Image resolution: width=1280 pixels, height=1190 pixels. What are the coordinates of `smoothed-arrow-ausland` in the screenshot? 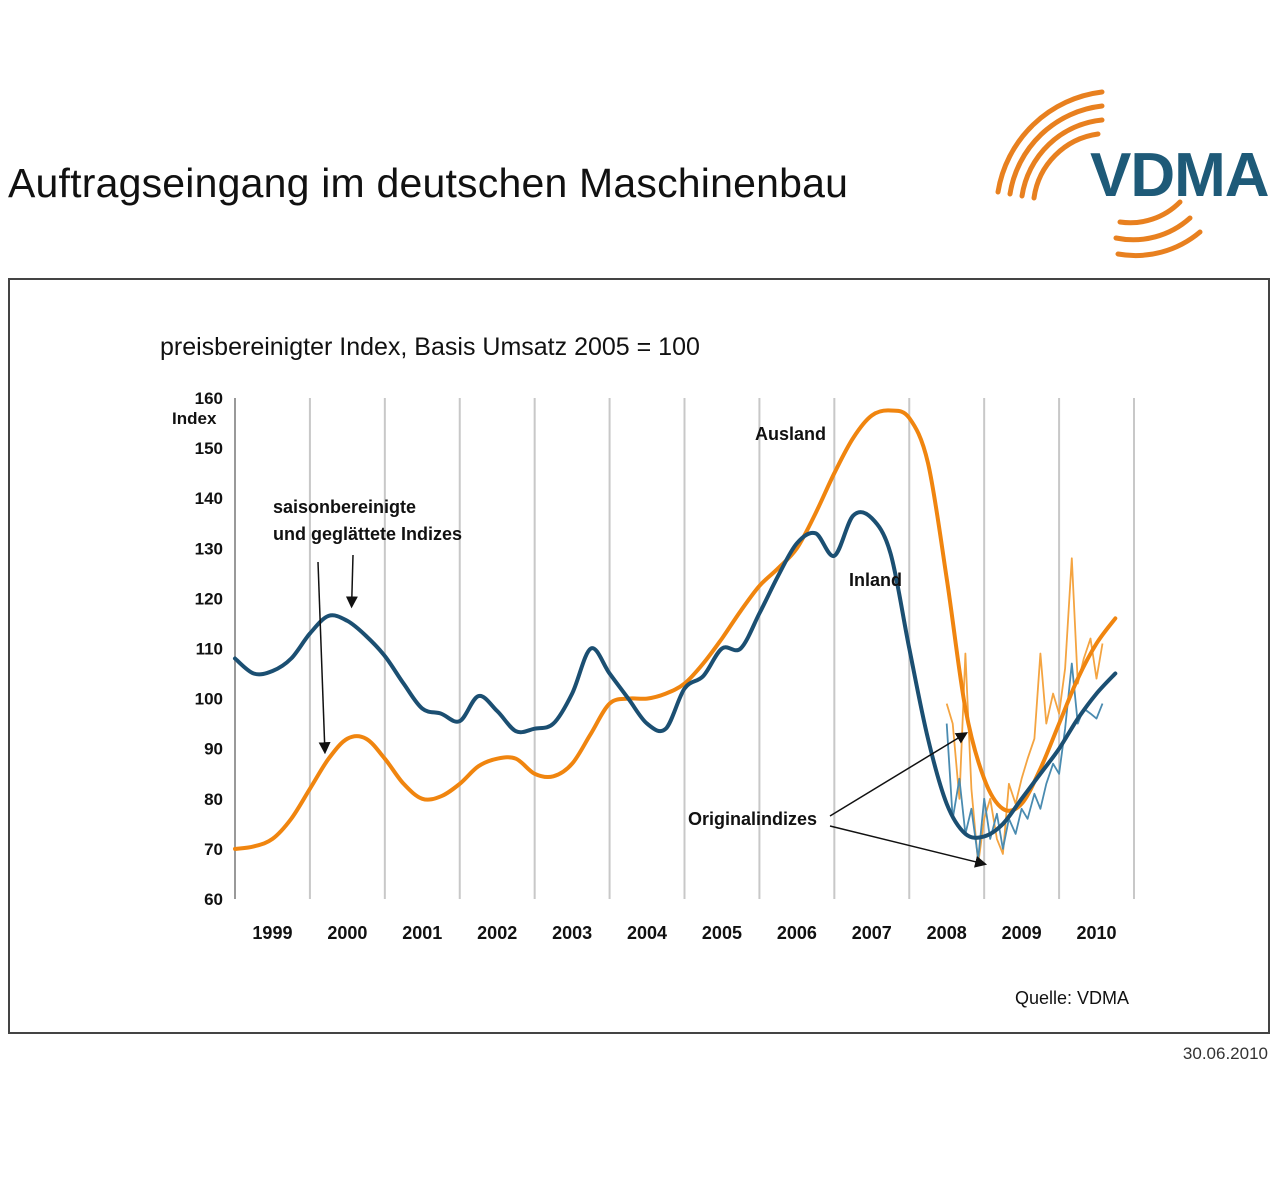 It's located at (324, 658).